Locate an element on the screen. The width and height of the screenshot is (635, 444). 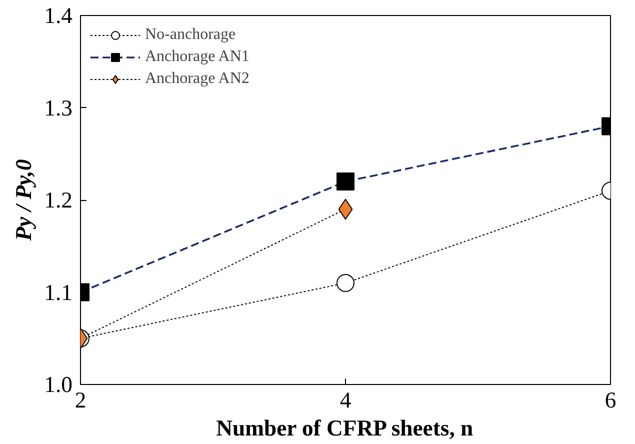
legend-label: No-anchorage is located at coordinates (190, 35).